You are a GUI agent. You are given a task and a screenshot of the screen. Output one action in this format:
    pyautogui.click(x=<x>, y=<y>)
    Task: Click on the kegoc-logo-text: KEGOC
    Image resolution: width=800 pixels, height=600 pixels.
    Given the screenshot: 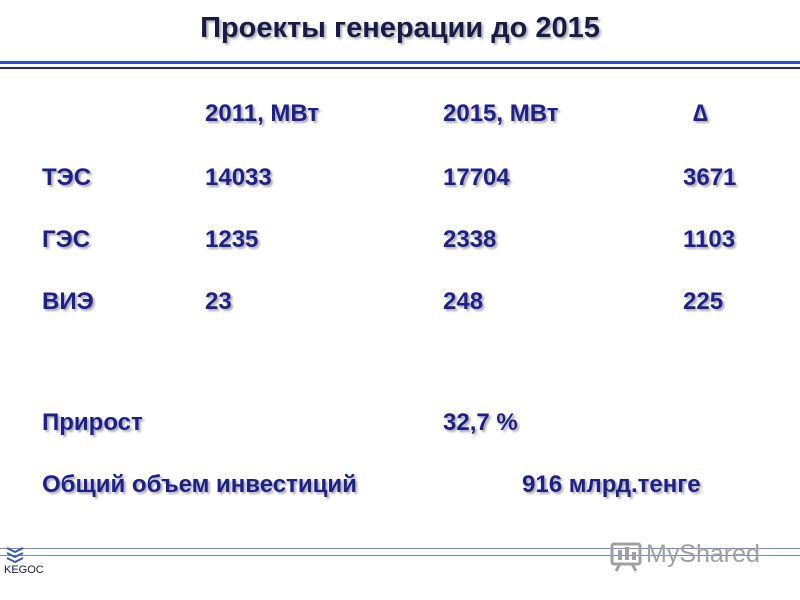 What is the action you would take?
    pyautogui.click(x=24, y=570)
    